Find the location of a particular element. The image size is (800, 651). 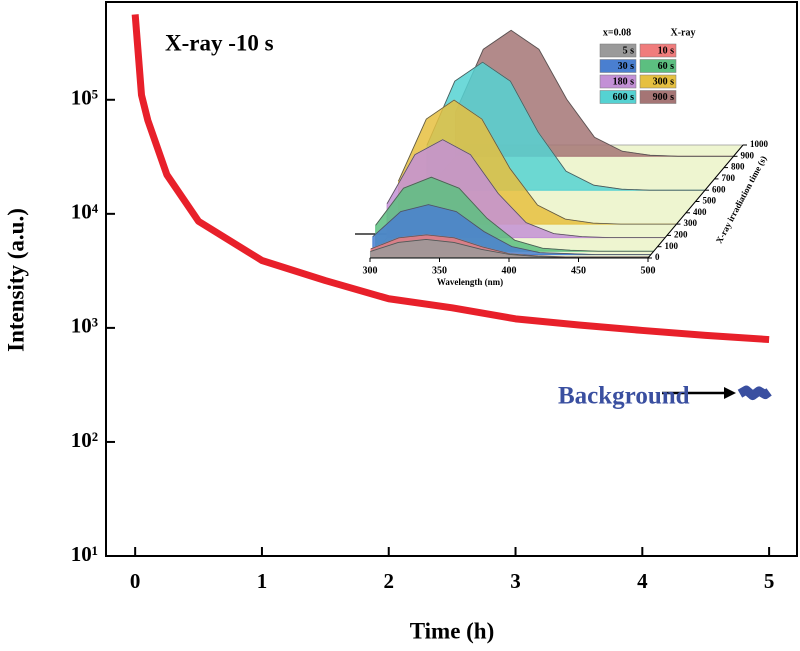

data-line is located at coordinates (754, 393).